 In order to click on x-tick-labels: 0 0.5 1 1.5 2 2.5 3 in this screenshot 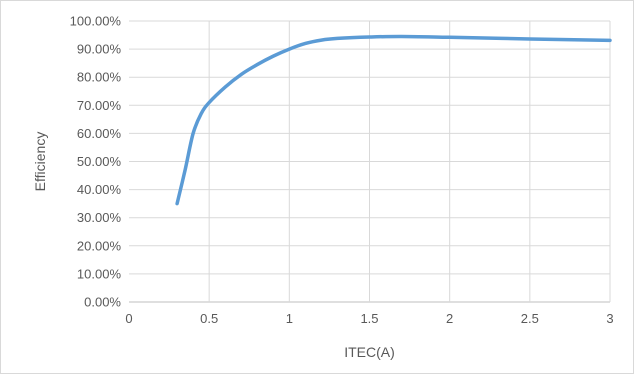, I will do `click(369, 318)`.